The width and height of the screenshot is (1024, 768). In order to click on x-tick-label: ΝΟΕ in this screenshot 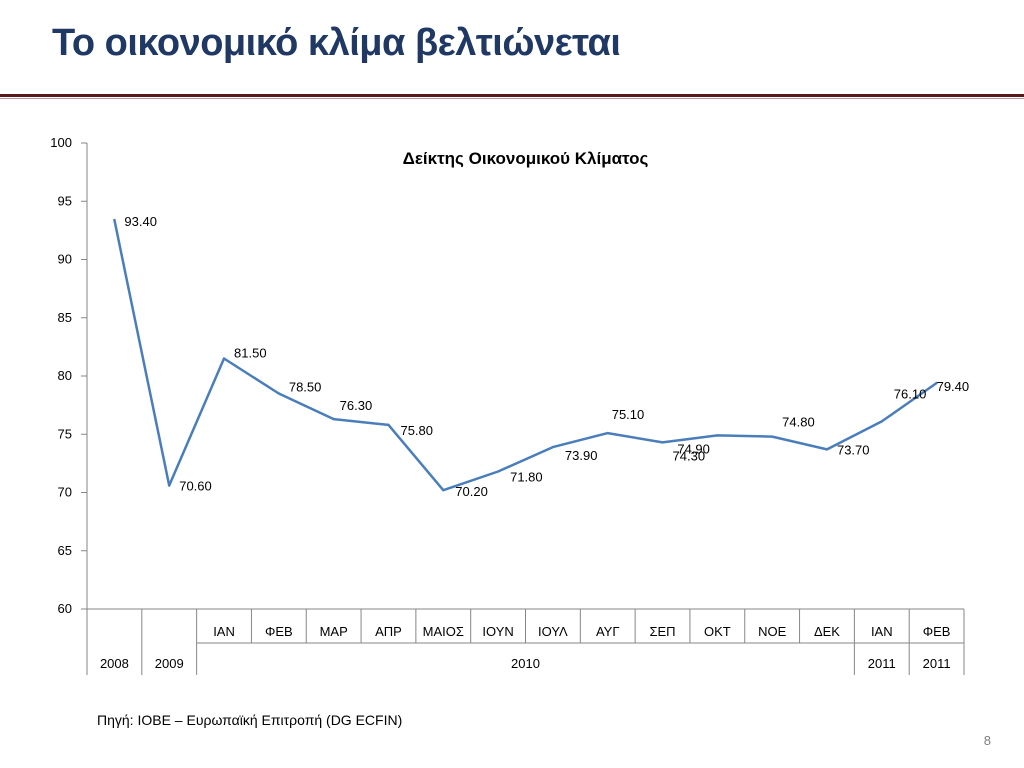, I will do `click(772, 631)`.